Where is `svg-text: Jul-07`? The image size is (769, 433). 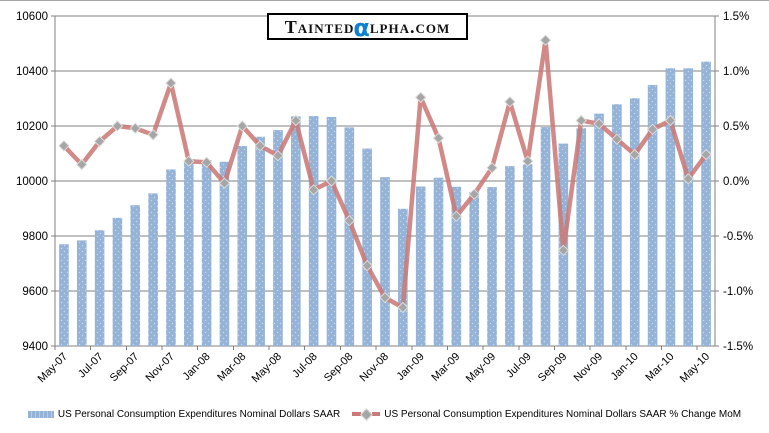 svg-text: Jul-07 is located at coordinates (91, 366).